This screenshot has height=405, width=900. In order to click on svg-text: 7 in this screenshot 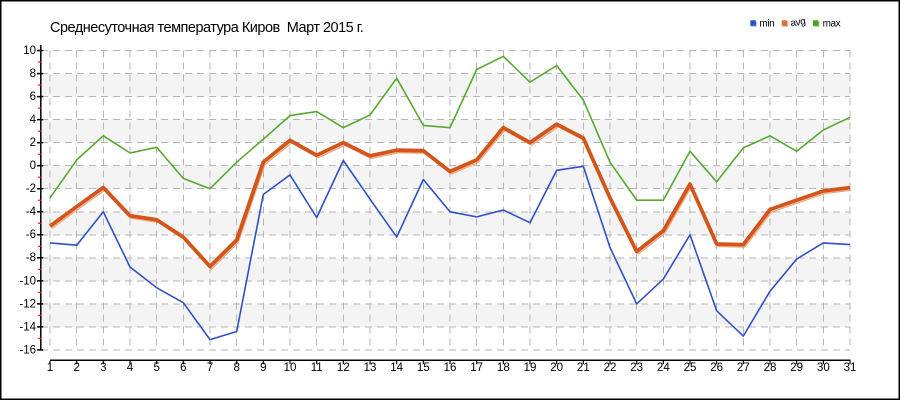, I will do `click(210, 368)`.